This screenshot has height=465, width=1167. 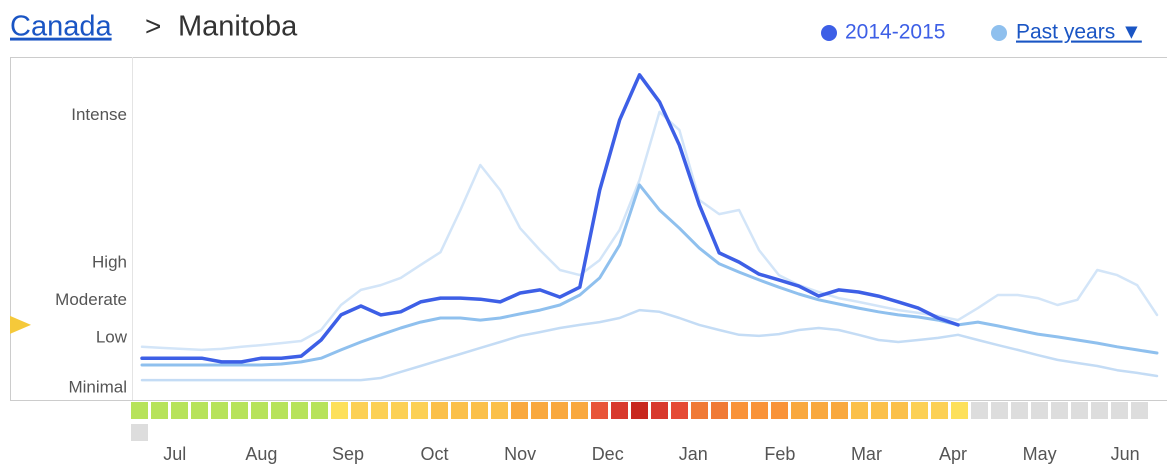 What do you see at coordinates (866, 454) in the screenshot?
I see `x-tick-label: Mar` at bounding box center [866, 454].